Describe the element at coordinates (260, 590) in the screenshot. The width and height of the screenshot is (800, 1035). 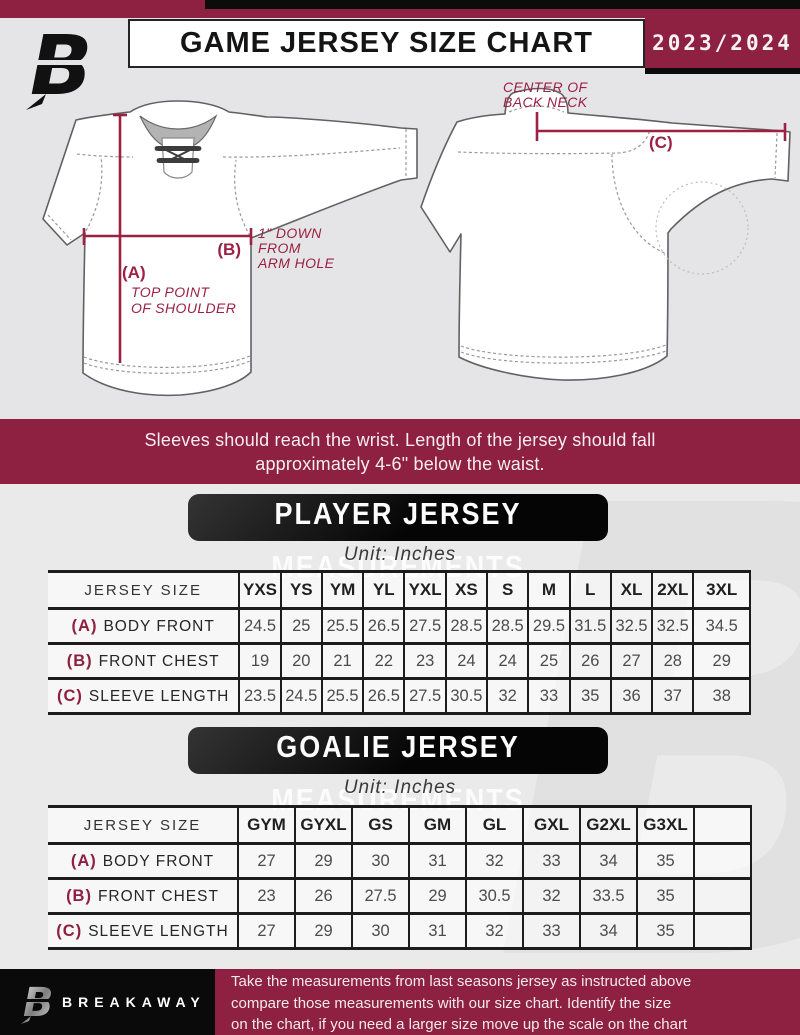
I see `size-column-header: YXS` at that location.